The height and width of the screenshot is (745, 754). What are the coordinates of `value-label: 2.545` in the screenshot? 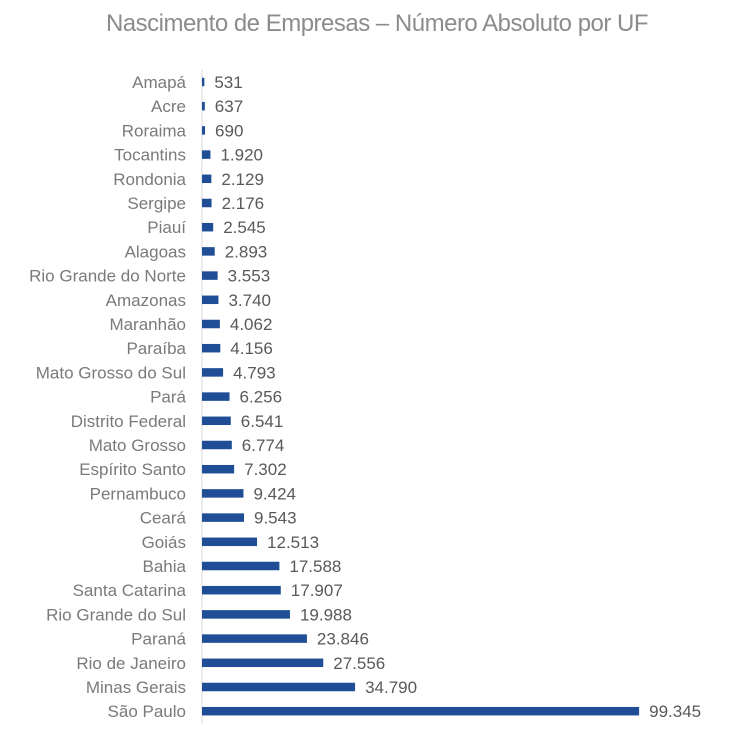 It's located at (244, 227).